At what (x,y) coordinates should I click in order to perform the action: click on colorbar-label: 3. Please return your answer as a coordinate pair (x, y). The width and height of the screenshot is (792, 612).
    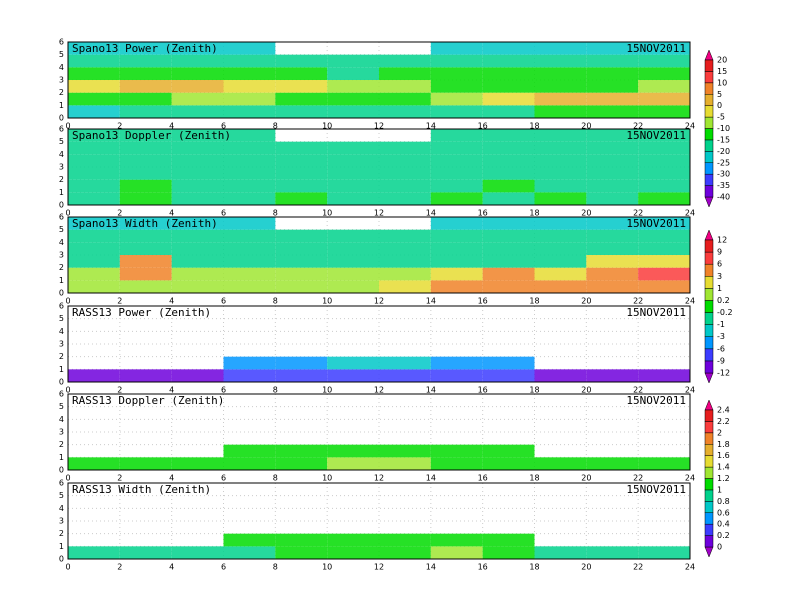
    Looking at the image, I should click on (719, 276).